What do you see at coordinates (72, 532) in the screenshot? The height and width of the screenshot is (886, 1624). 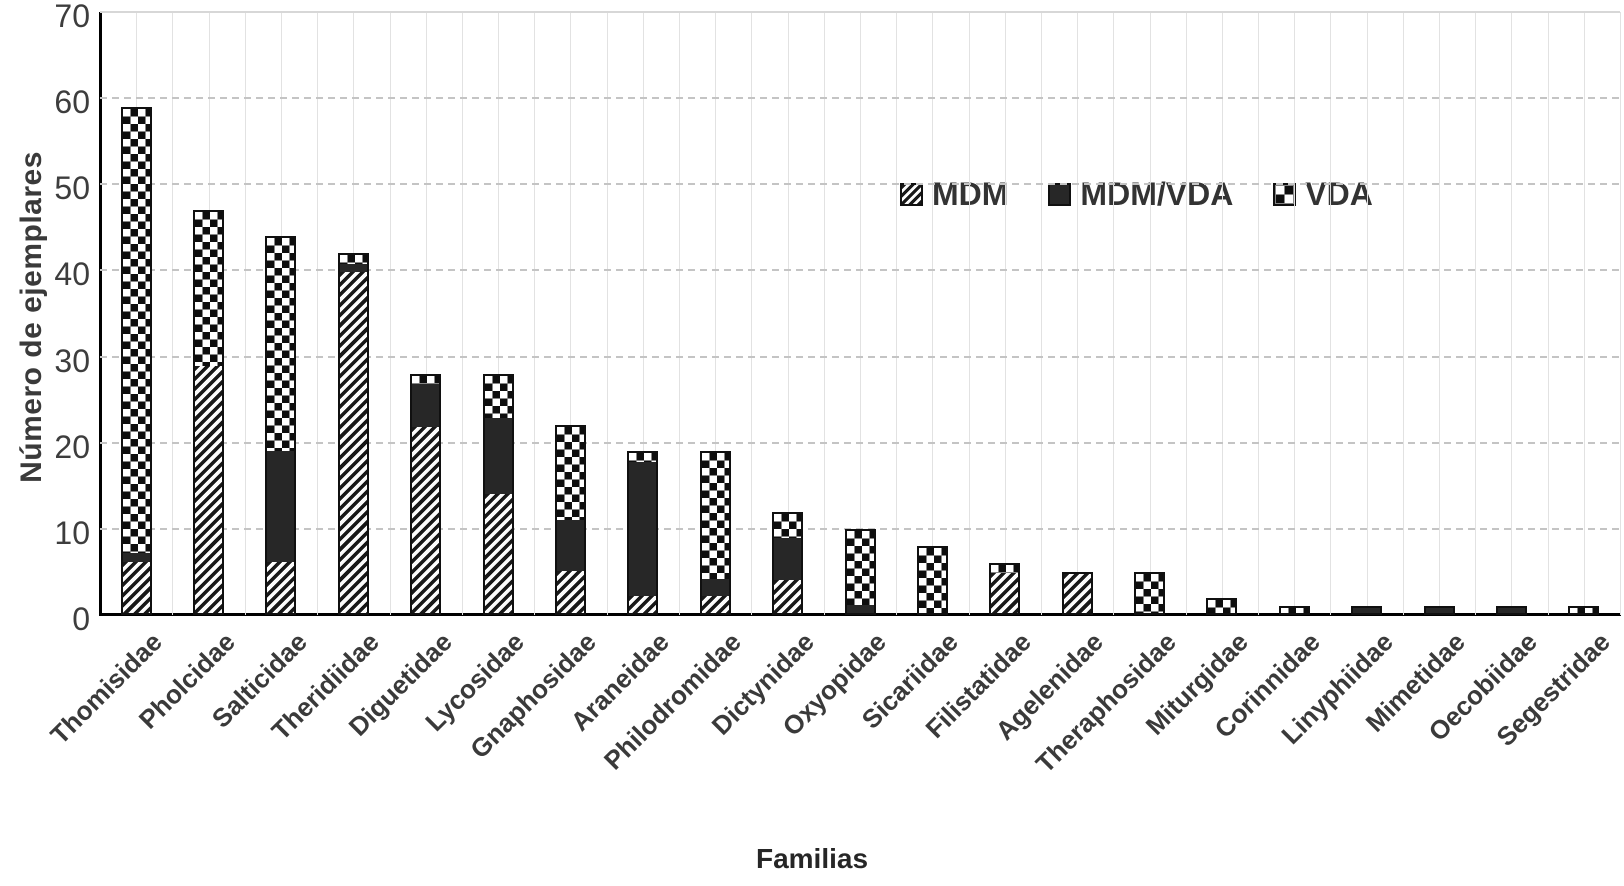 I see `y-tick-label: 10` at bounding box center [72, 532].